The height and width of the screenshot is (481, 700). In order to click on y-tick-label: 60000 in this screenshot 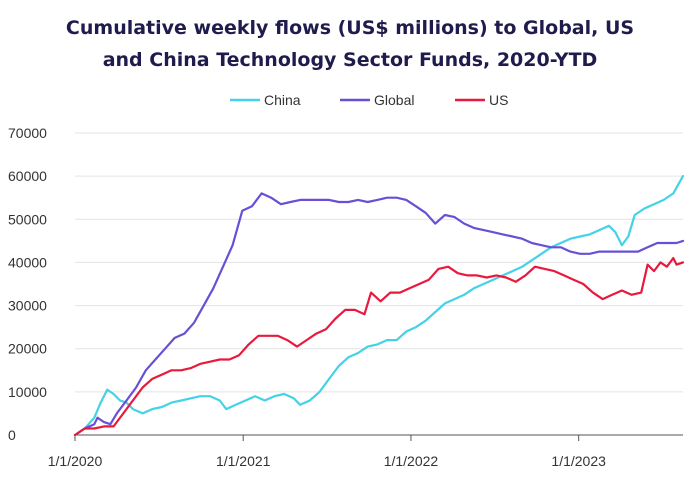, I will do `click(27, 176)`.